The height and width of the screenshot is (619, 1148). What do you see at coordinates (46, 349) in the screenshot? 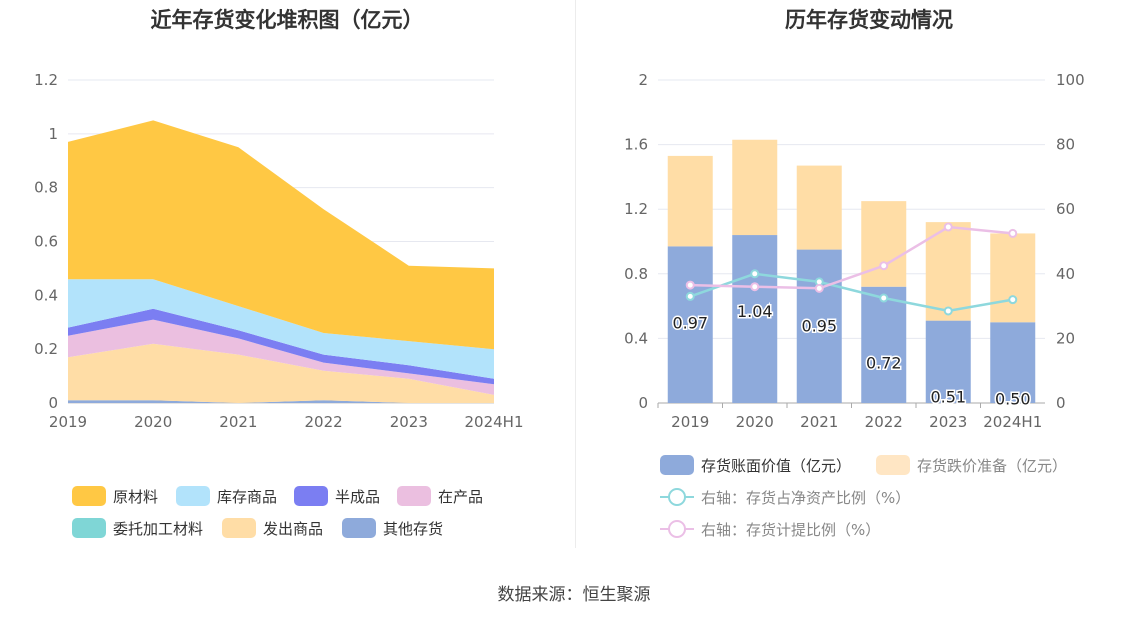
I see `left-y-tick-label: 0.2` at bounding box center [46, 349].